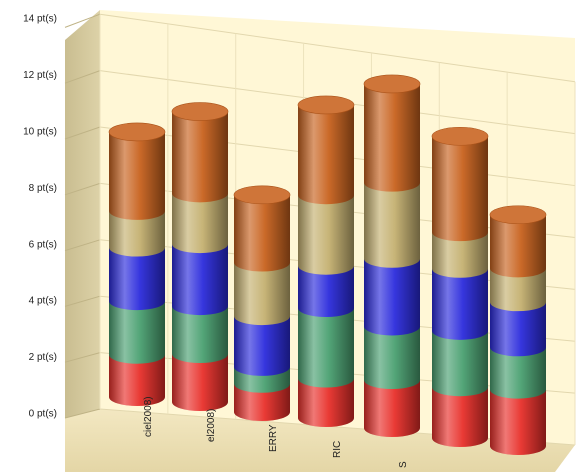  I want to click on x-category-label: el2008), so click(211, 425).